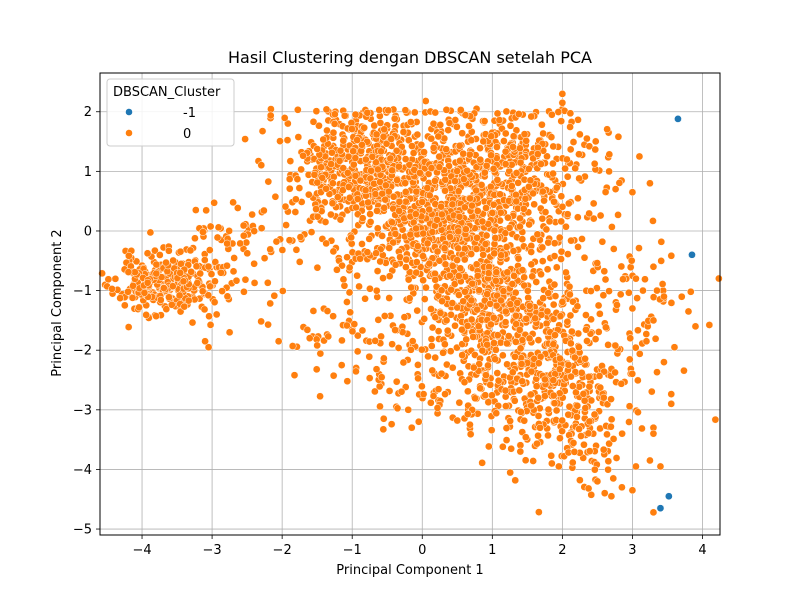 Image resolution: width=800 pixels, height=600 pixels. I want to click on x-tick-label: 1, so click(492, 550).